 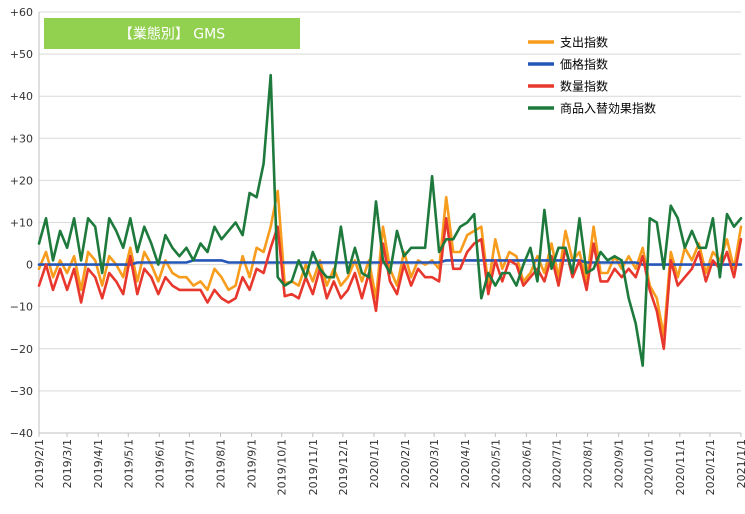 What do you see at coordinates (526, 463) in the screenshot?
I see `x-tick-label: 2020/6/1` at bounding box center [526, 463].